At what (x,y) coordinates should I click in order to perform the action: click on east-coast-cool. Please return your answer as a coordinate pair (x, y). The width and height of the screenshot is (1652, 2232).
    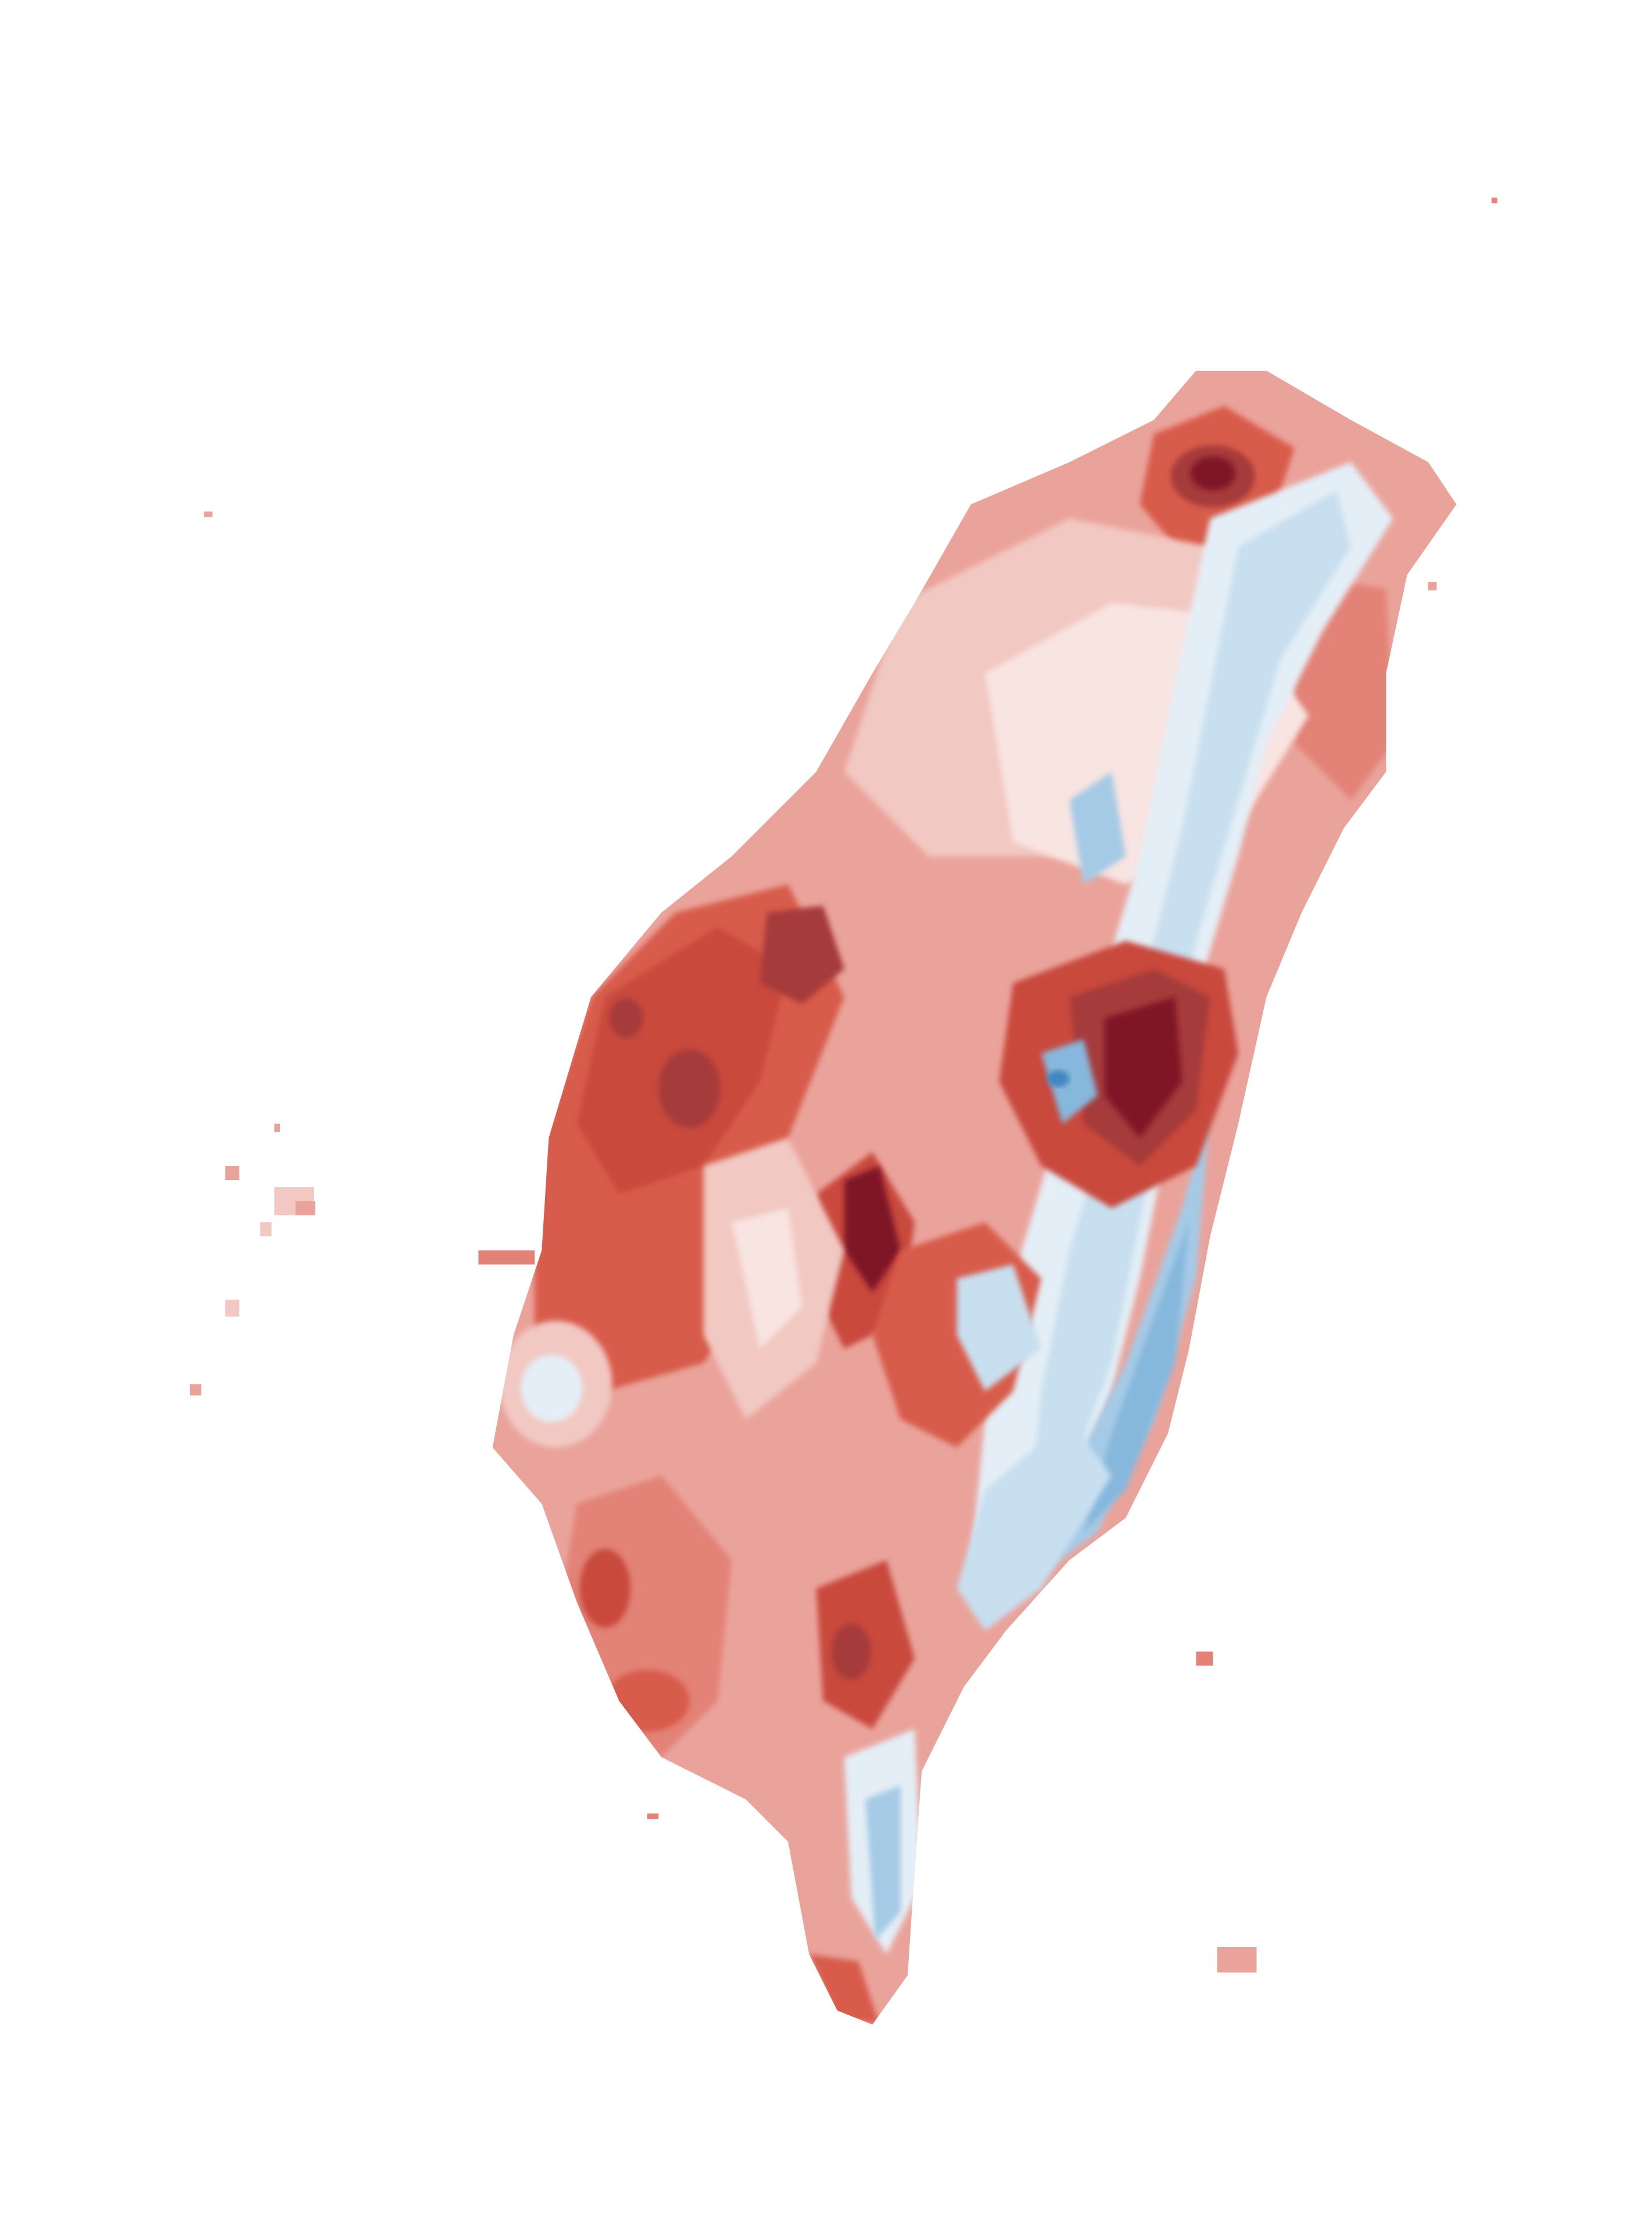
    Looking at the image, I should click on (1034, 1525).